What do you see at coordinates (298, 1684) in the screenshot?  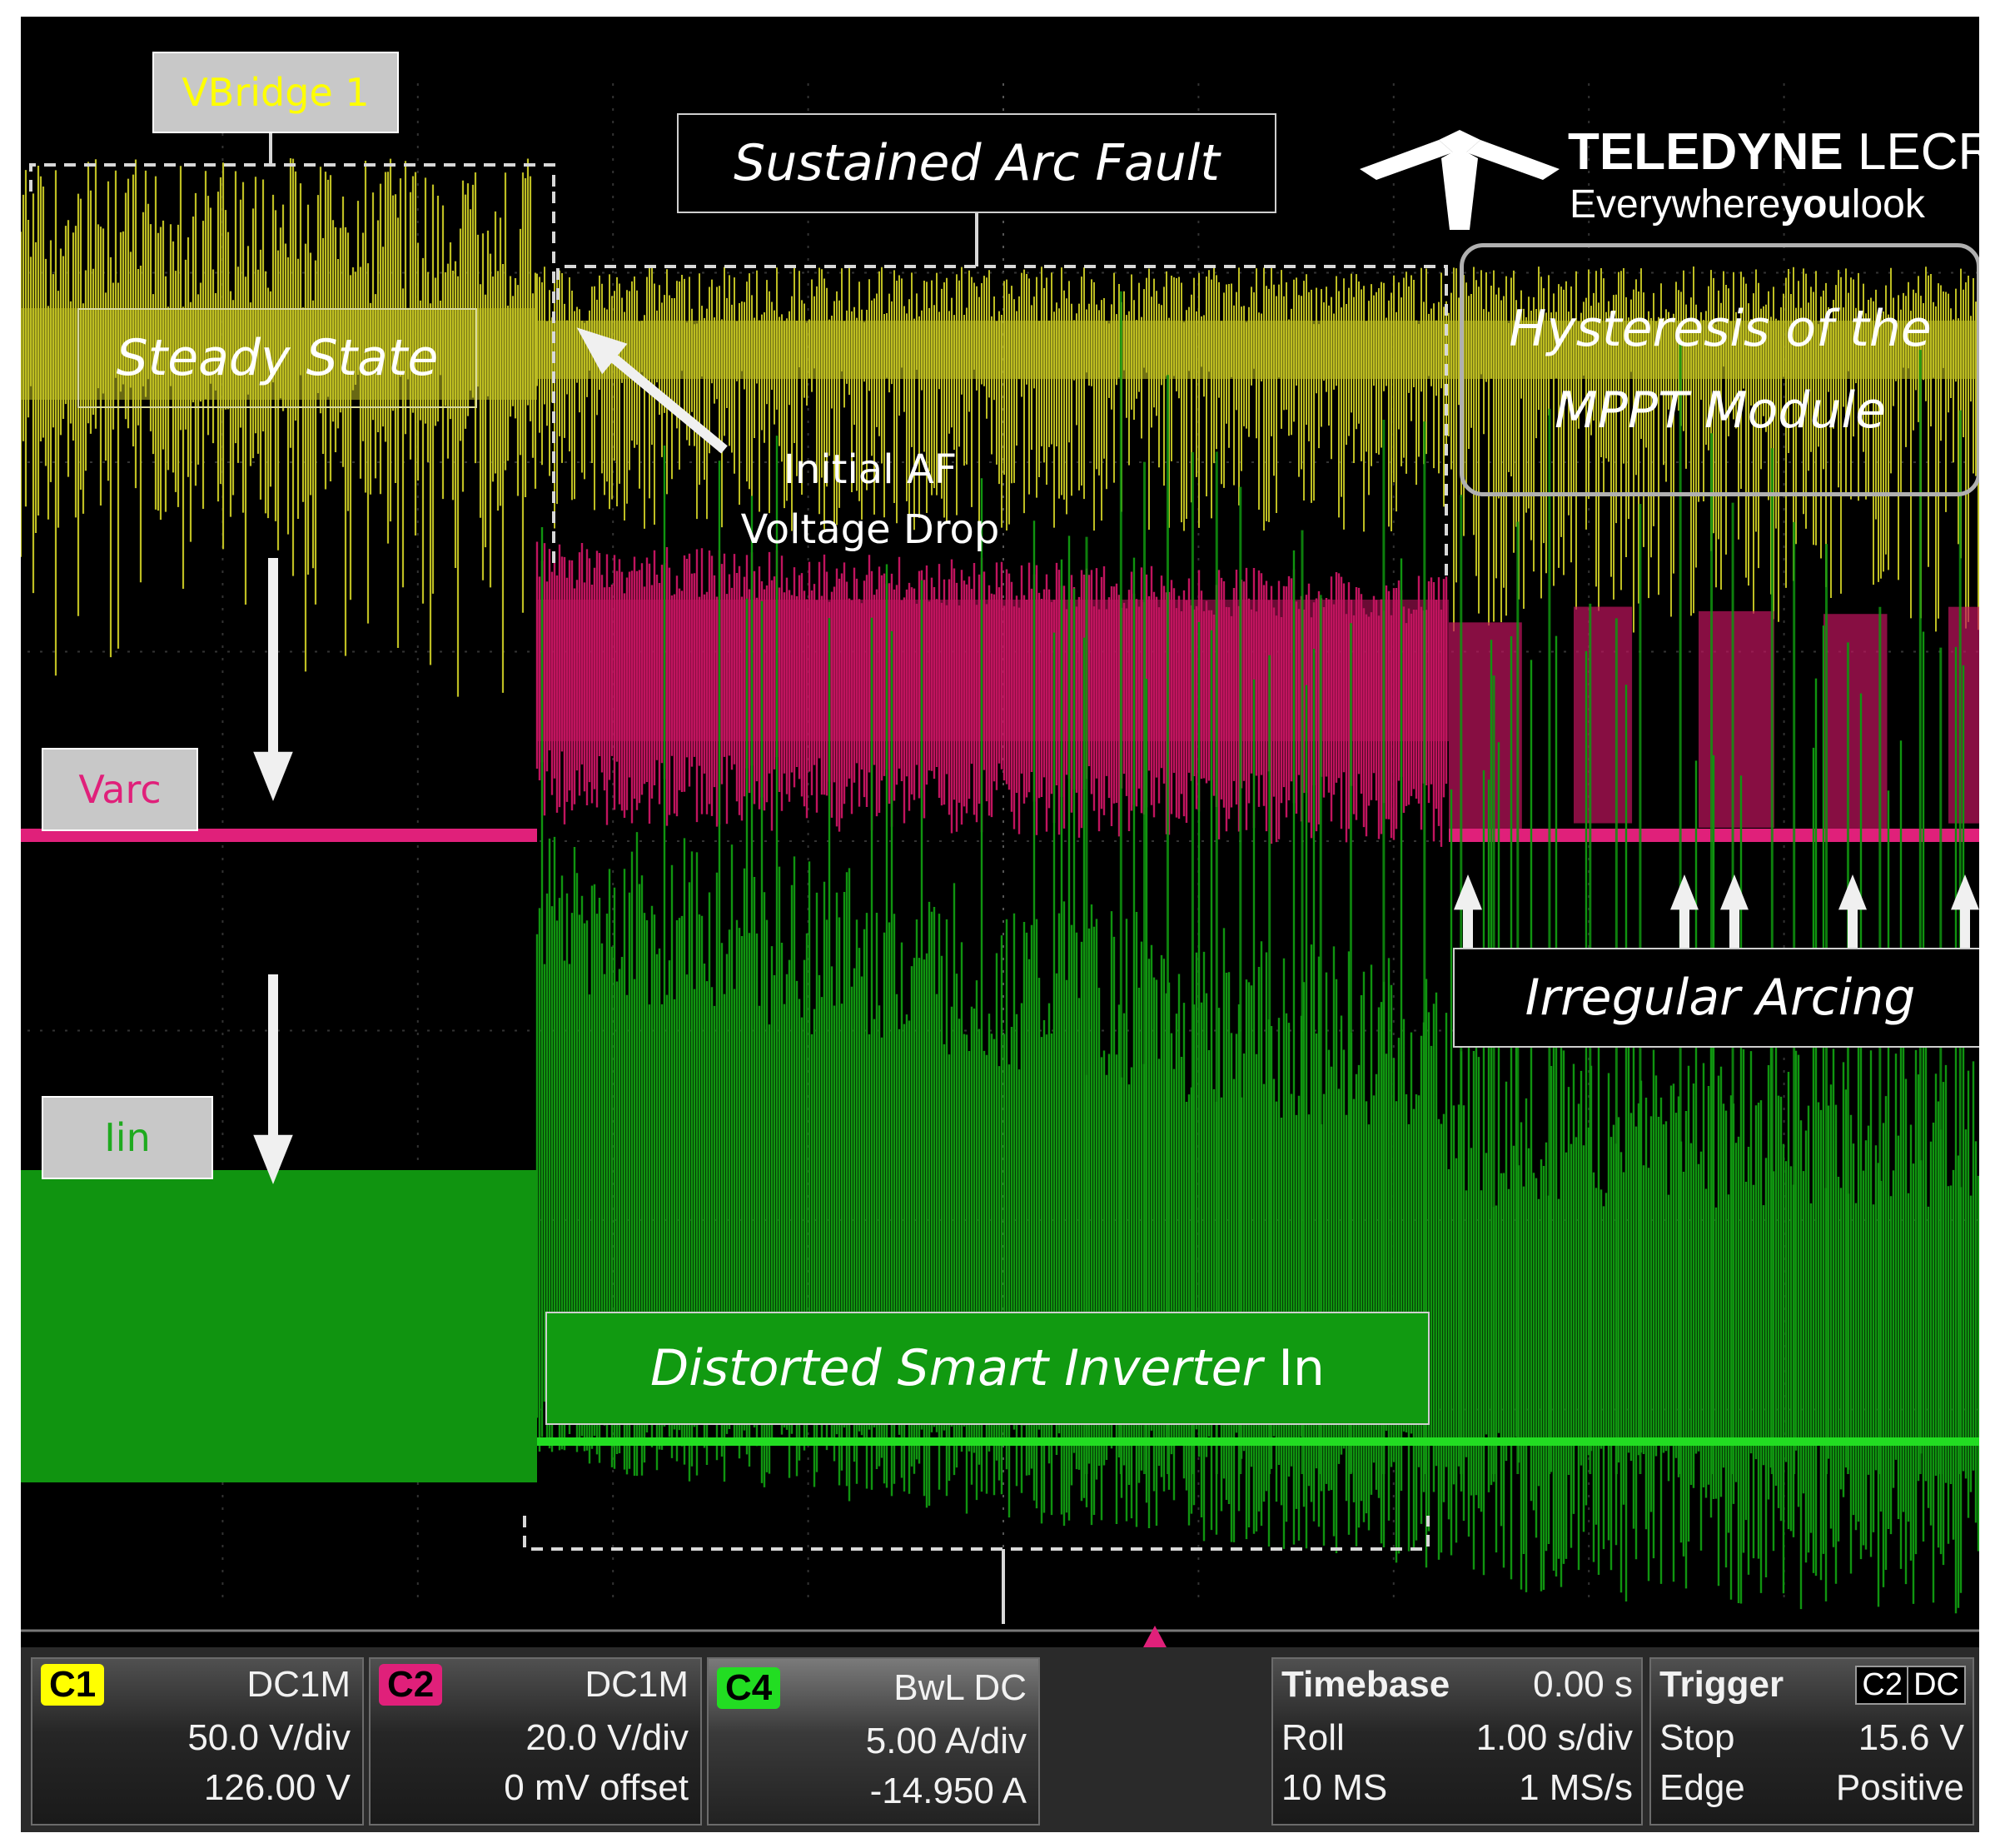 I see `c1-coupling: DC1M` at bounding box center [298, 1684].